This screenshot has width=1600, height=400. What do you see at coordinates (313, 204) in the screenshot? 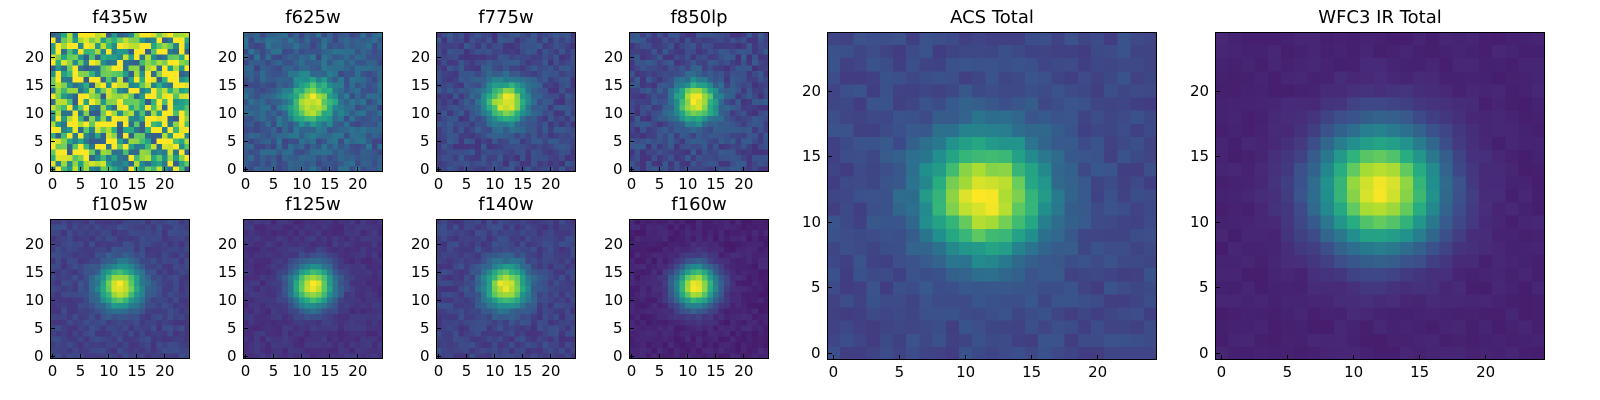
I see `panel-title: f125w` at bounding box center [313, 204].